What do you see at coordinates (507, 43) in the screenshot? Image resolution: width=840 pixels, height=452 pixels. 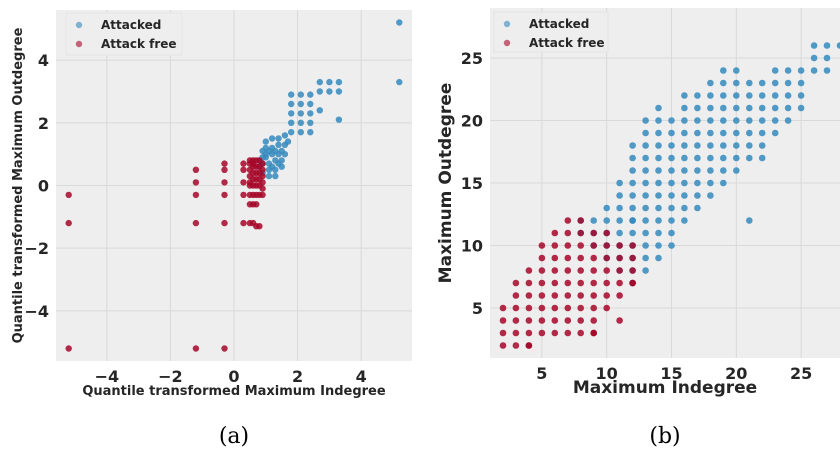 I see `legend-marker-attack-free-b` at bounding box center [507, 43].